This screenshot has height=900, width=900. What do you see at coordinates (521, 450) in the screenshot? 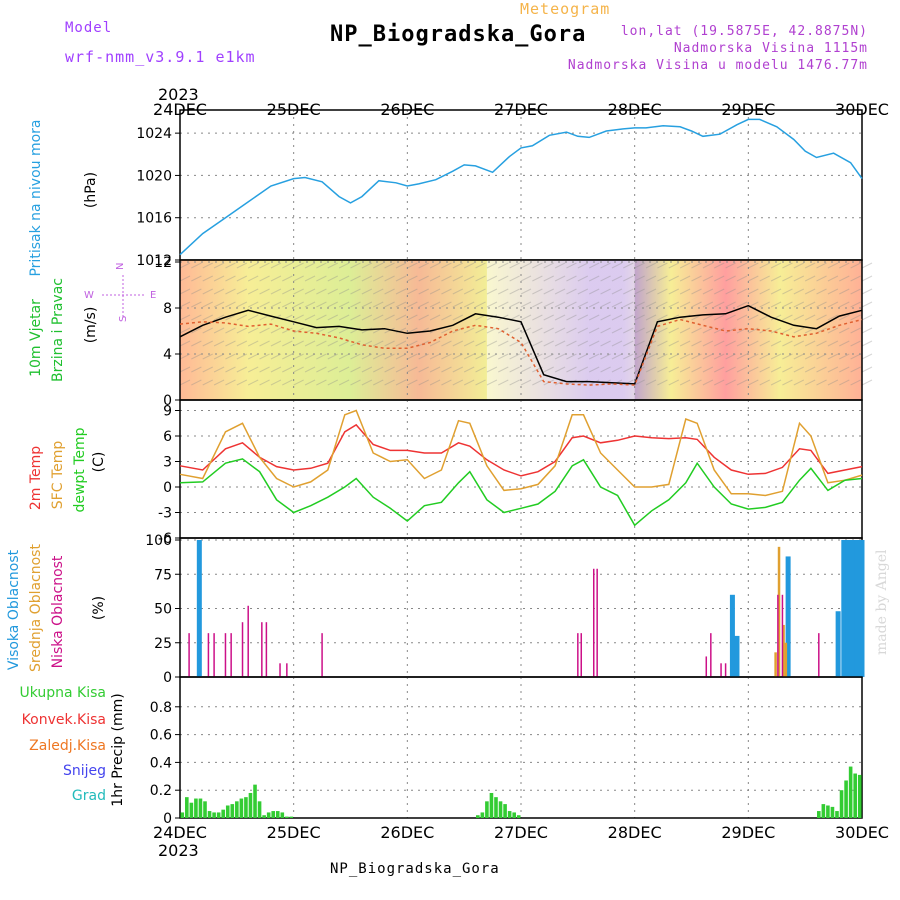
I see `series-line-2m-temp` at bounding box center [521, 450].